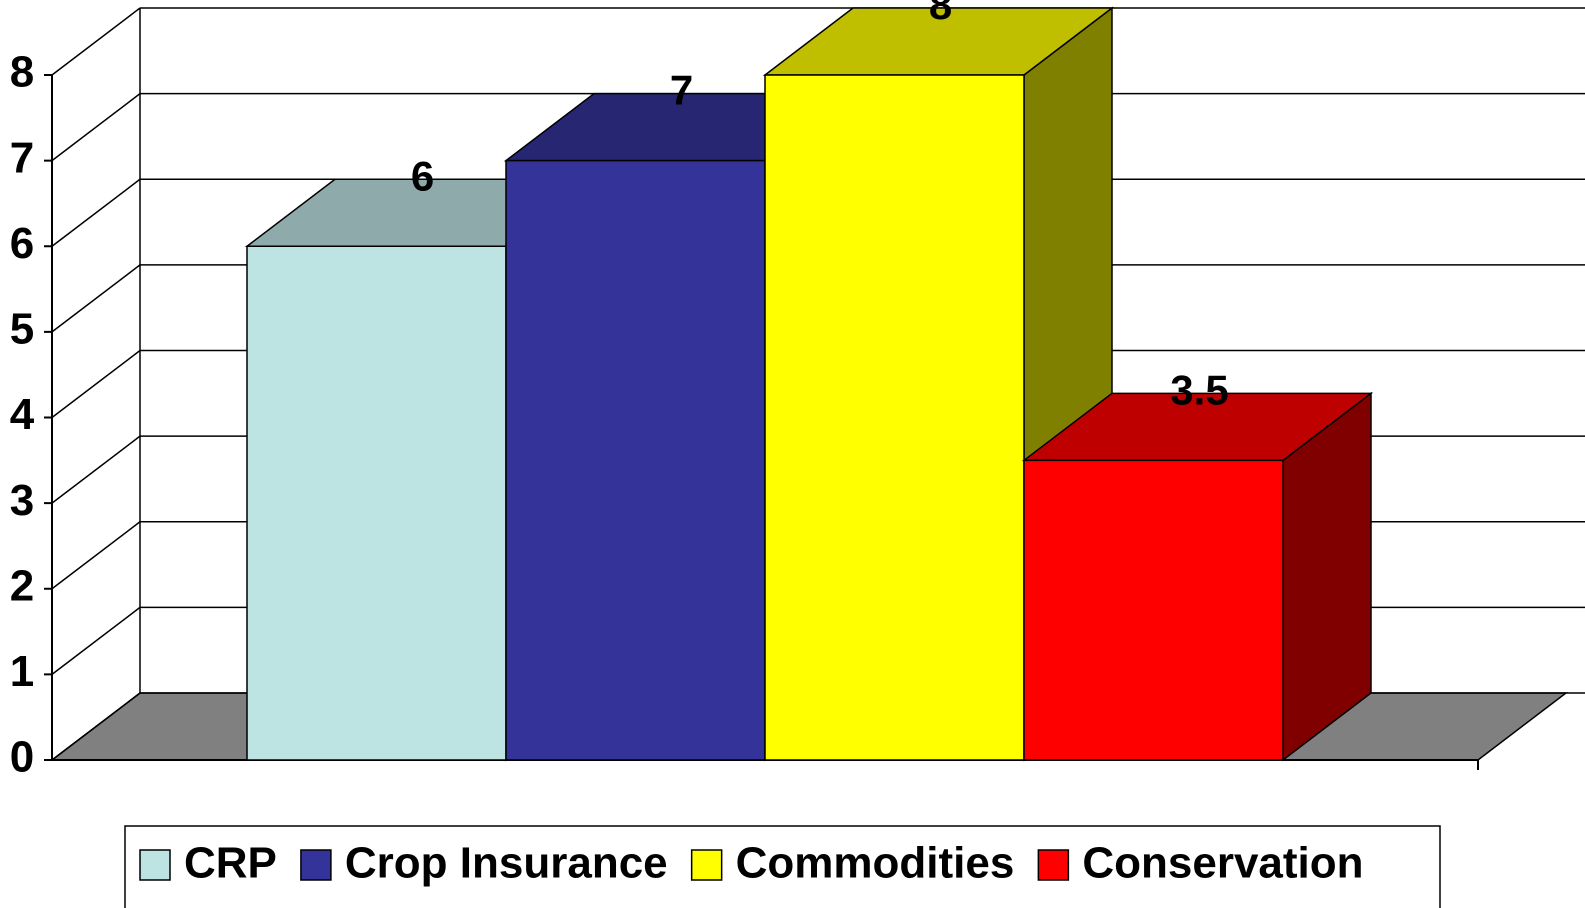 The width and height of the screenshot is (1585, 908). I want to click on legend-box, so click(782, 866).